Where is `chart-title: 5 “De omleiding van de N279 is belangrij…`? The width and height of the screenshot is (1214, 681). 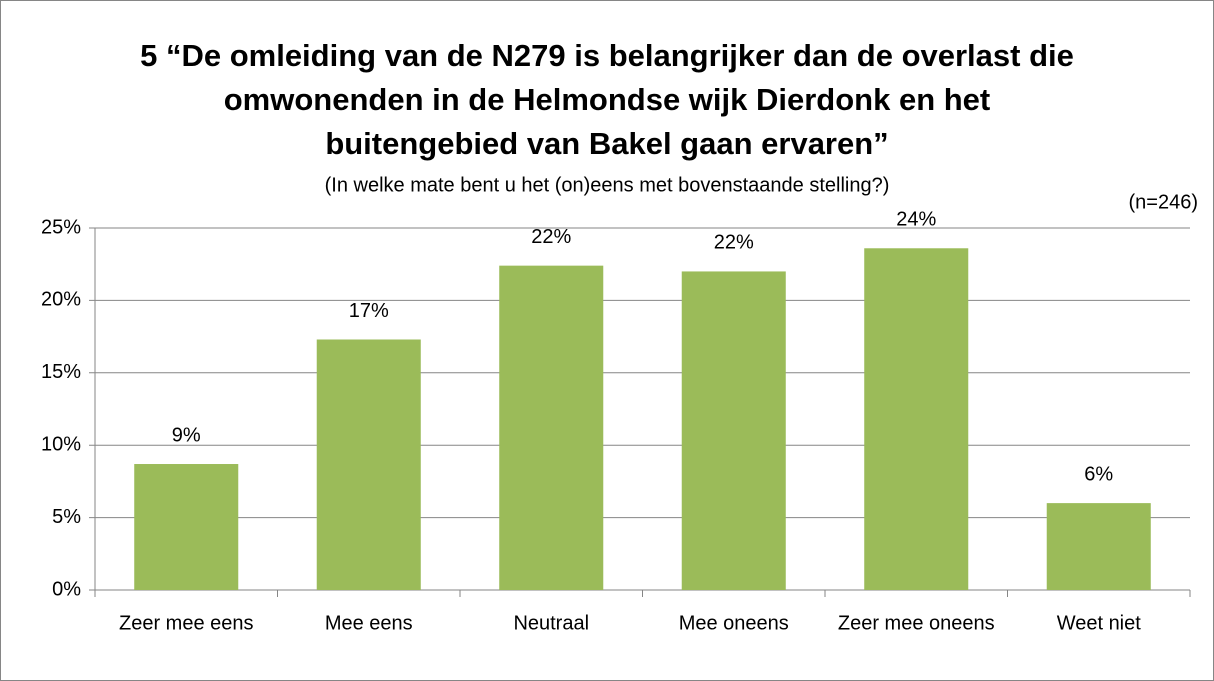
chart-title: 5 “De omleiding van de N279 is belangrij… is located at coordinates (607, 99).